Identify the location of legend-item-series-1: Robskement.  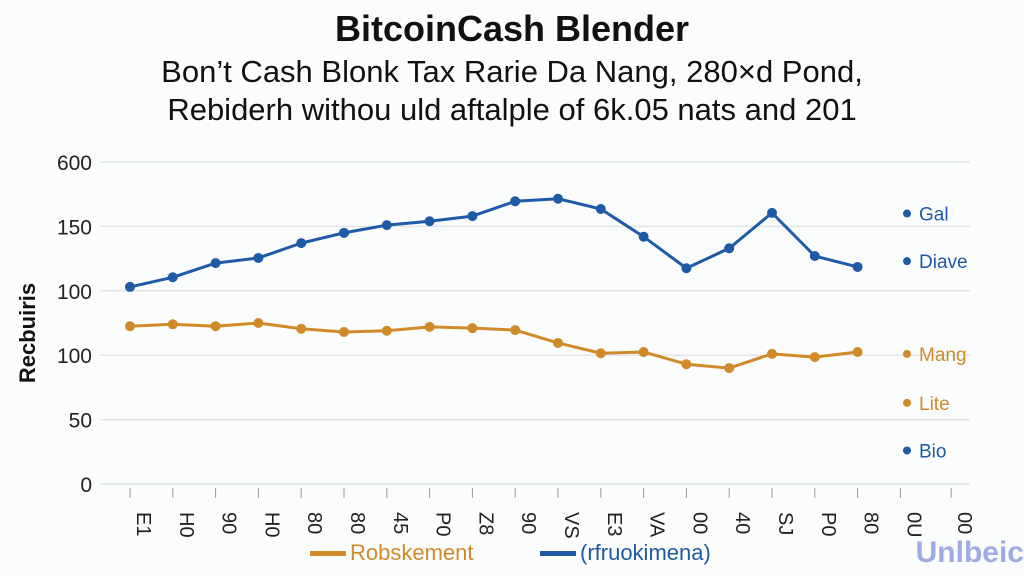
(392, 553).